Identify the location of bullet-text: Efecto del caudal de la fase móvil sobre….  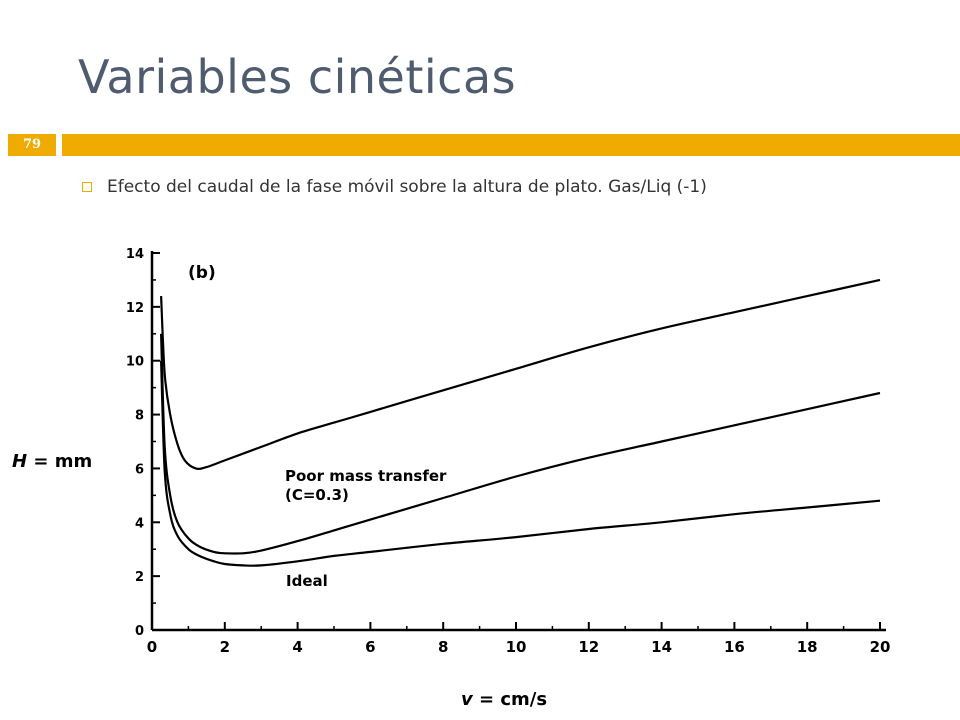
(407, 187).